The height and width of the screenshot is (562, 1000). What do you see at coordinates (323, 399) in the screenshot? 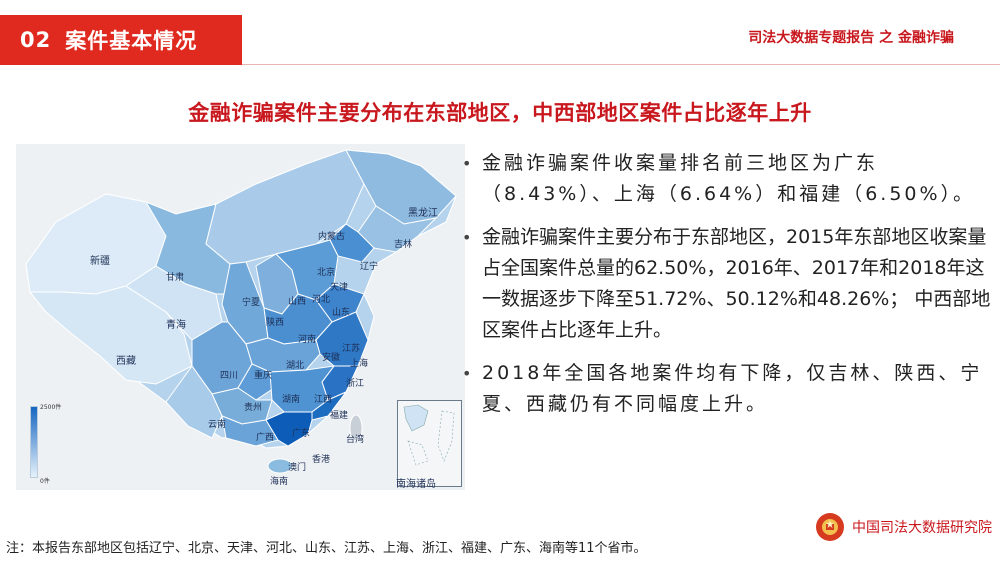
I see `label-jiangxi: 江西` at bounding box center [323, 399].